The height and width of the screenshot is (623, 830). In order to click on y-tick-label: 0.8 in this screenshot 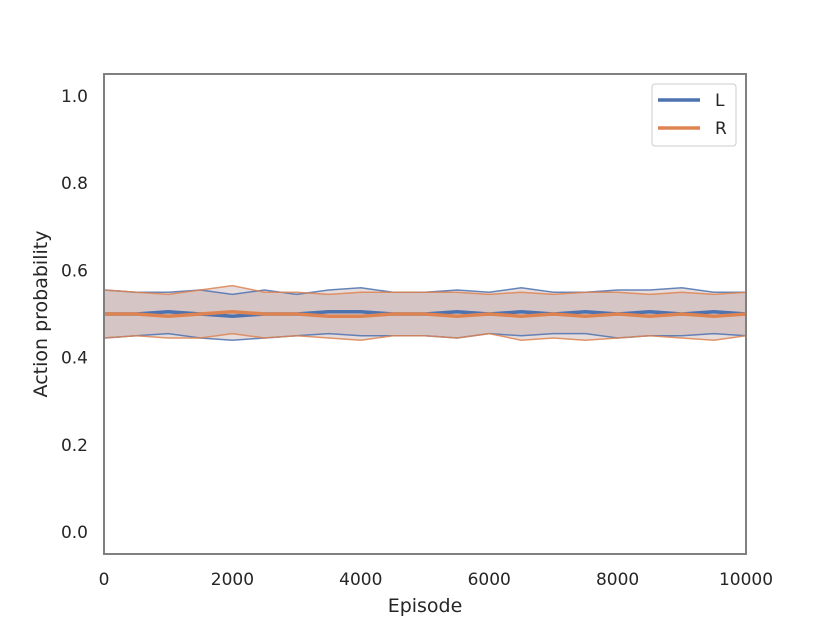, I will do `click(74, 184)`.